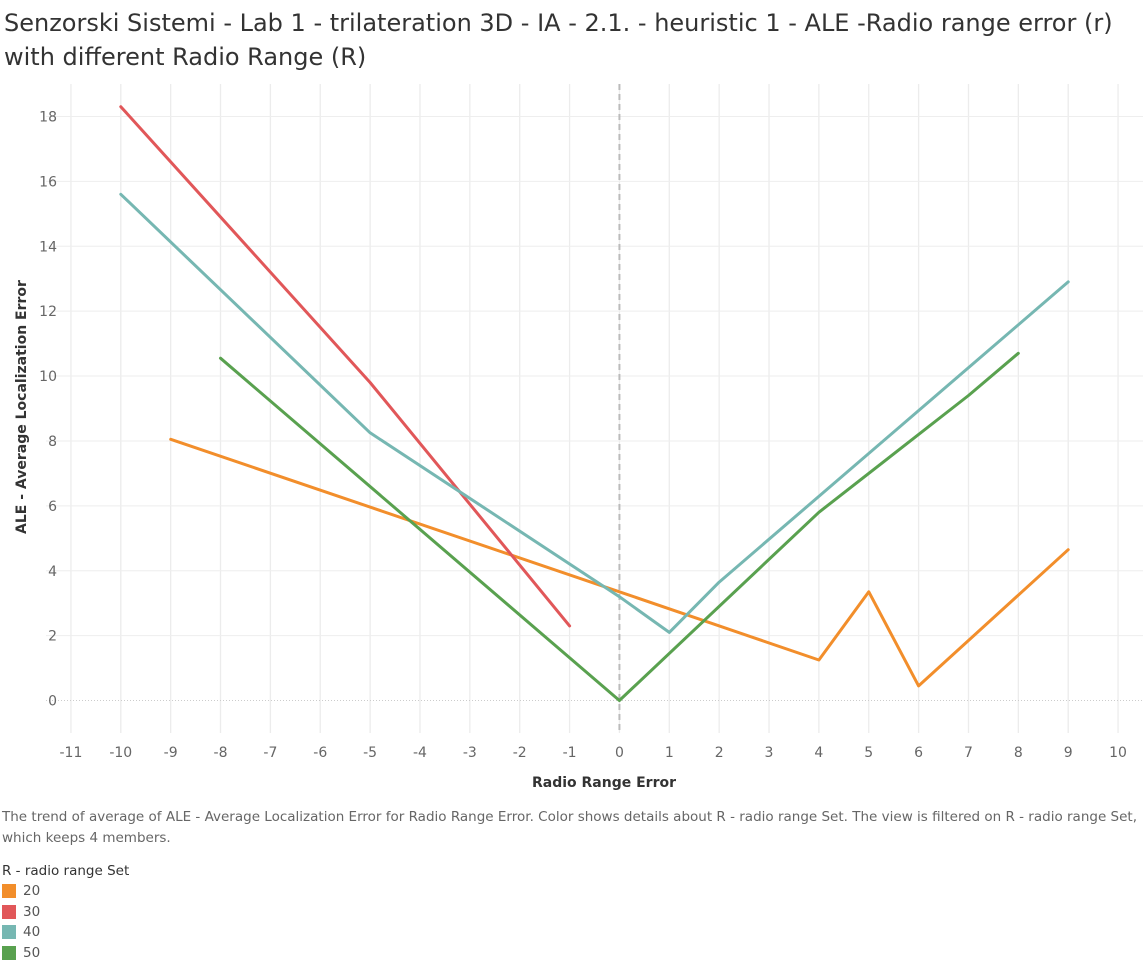 The height and width of the screenshot is (965, 1143). What do you see at coordinates (66, 871) in the screenshot?
I see `legend-title: R - radio range Set` at bounding box center [66, 871].